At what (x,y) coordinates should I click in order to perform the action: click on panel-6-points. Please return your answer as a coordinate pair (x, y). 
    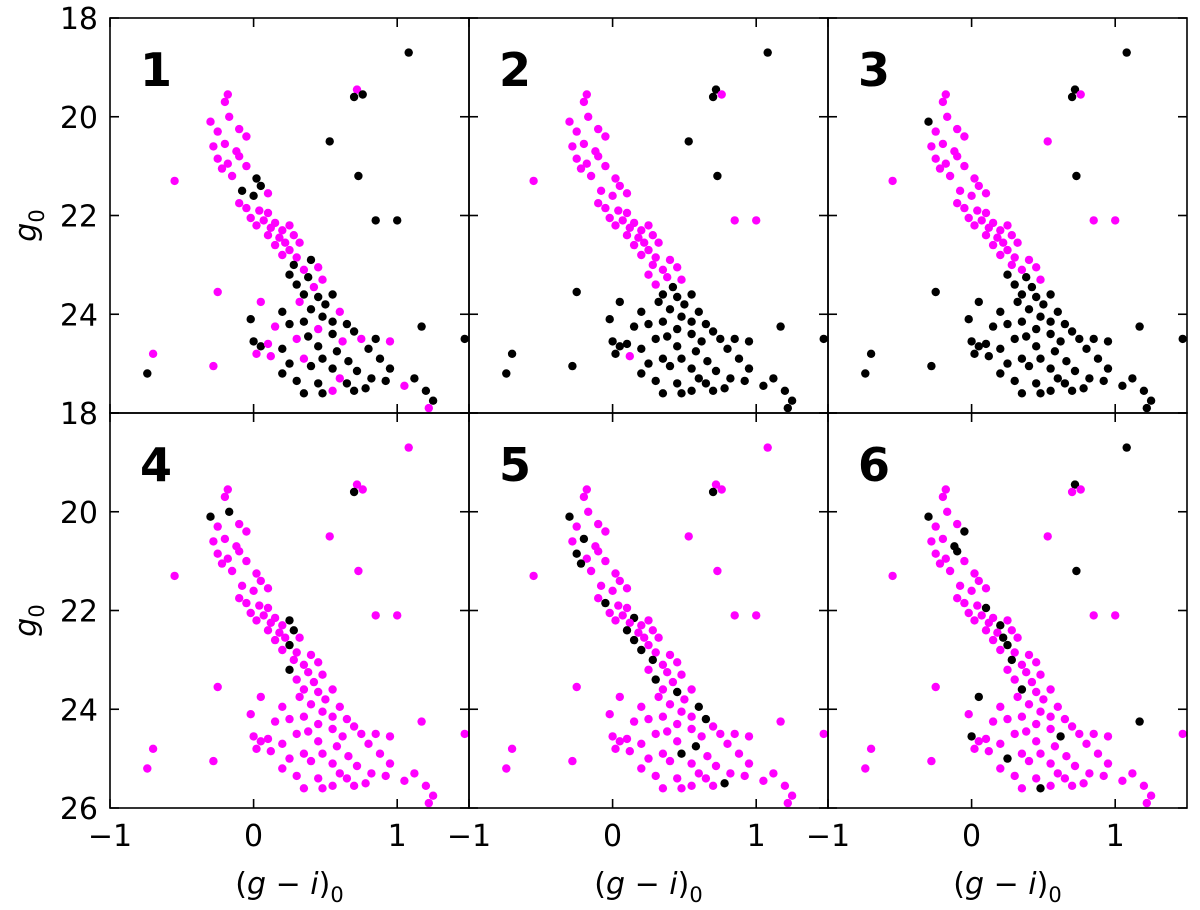
    Looking at the image, I should click on (1024, 625).